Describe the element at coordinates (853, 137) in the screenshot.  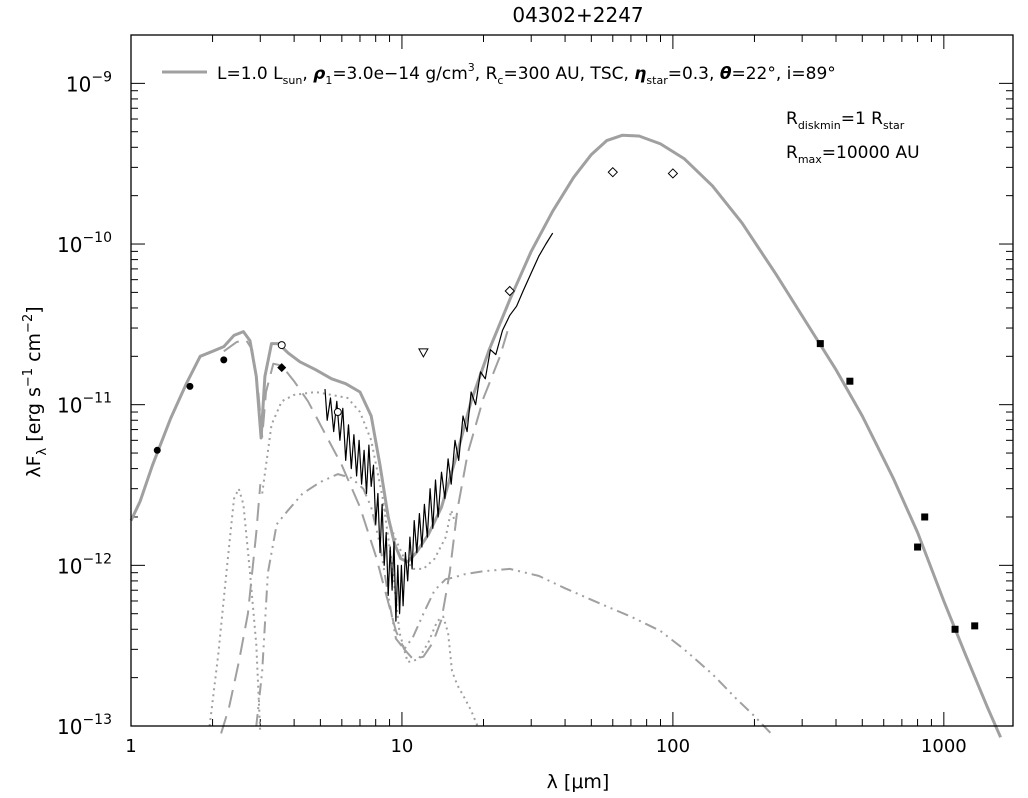
I see `annotations: Rdiskmin=1 Rstar Rmax=10000 AU` at that location.